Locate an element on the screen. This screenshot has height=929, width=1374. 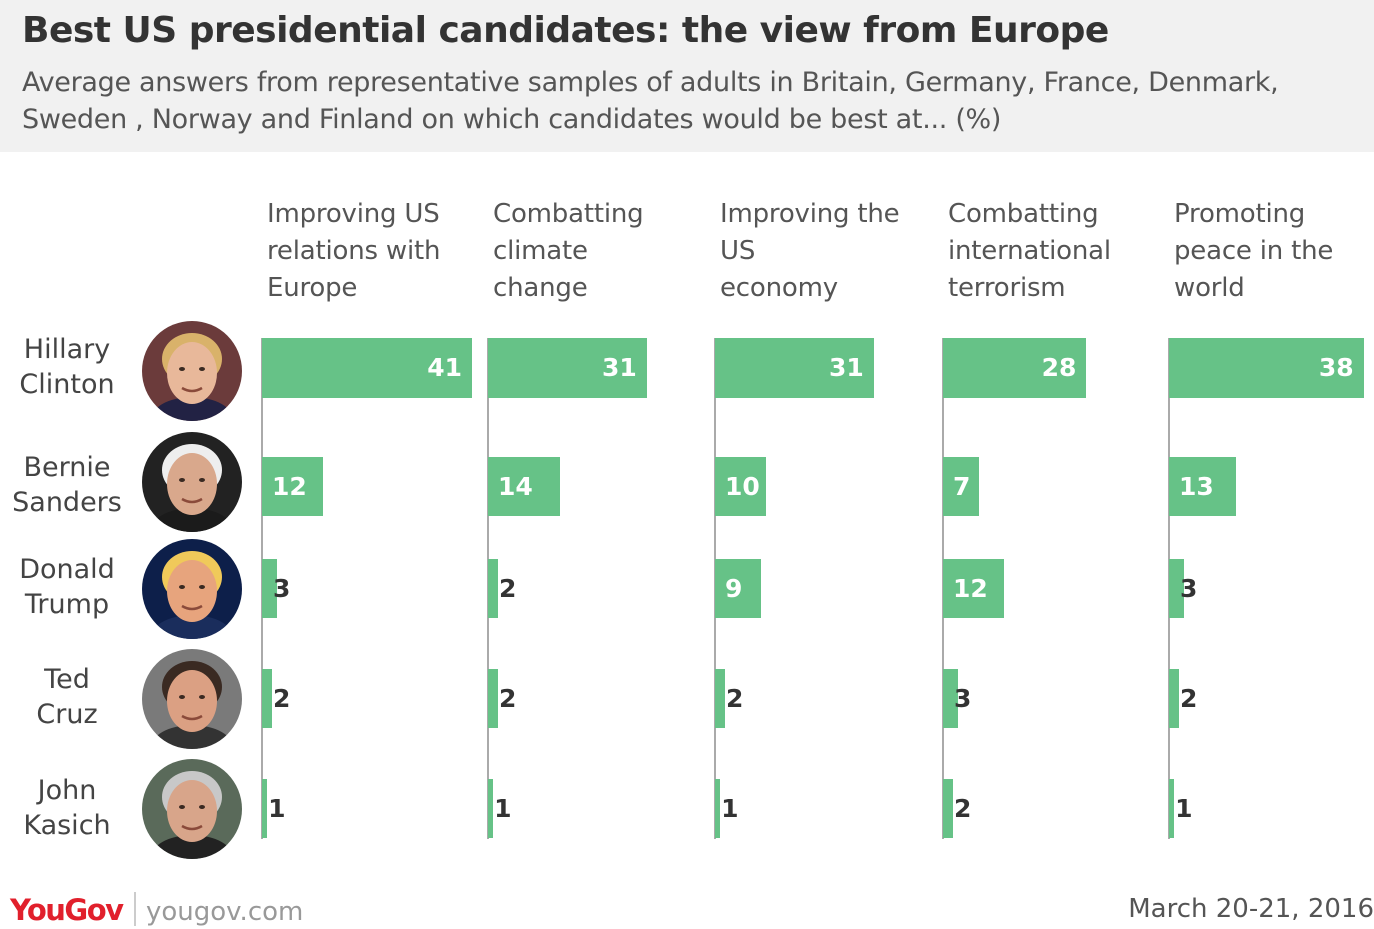
column-header-1: Improving US relations with Europe is located at coordinates (354, 251).